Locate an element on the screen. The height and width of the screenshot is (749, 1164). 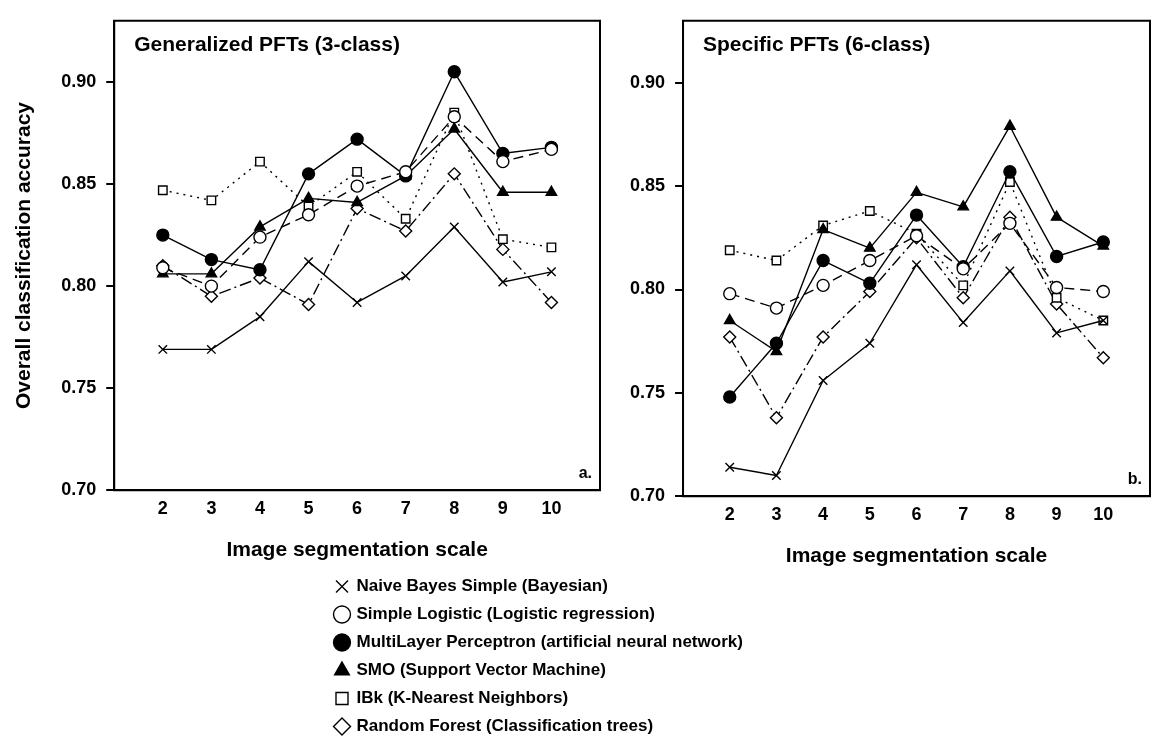
annotation: b. is located at coordinates (1134, 479).